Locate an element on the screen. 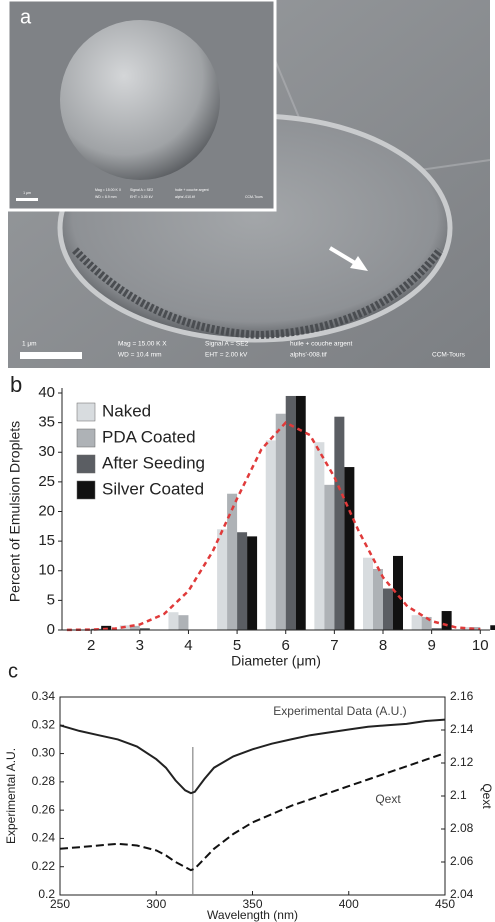 Image resolution: width=495 pixels, height=922 pixels. panel-label: b is located at coordinates (16, 384).